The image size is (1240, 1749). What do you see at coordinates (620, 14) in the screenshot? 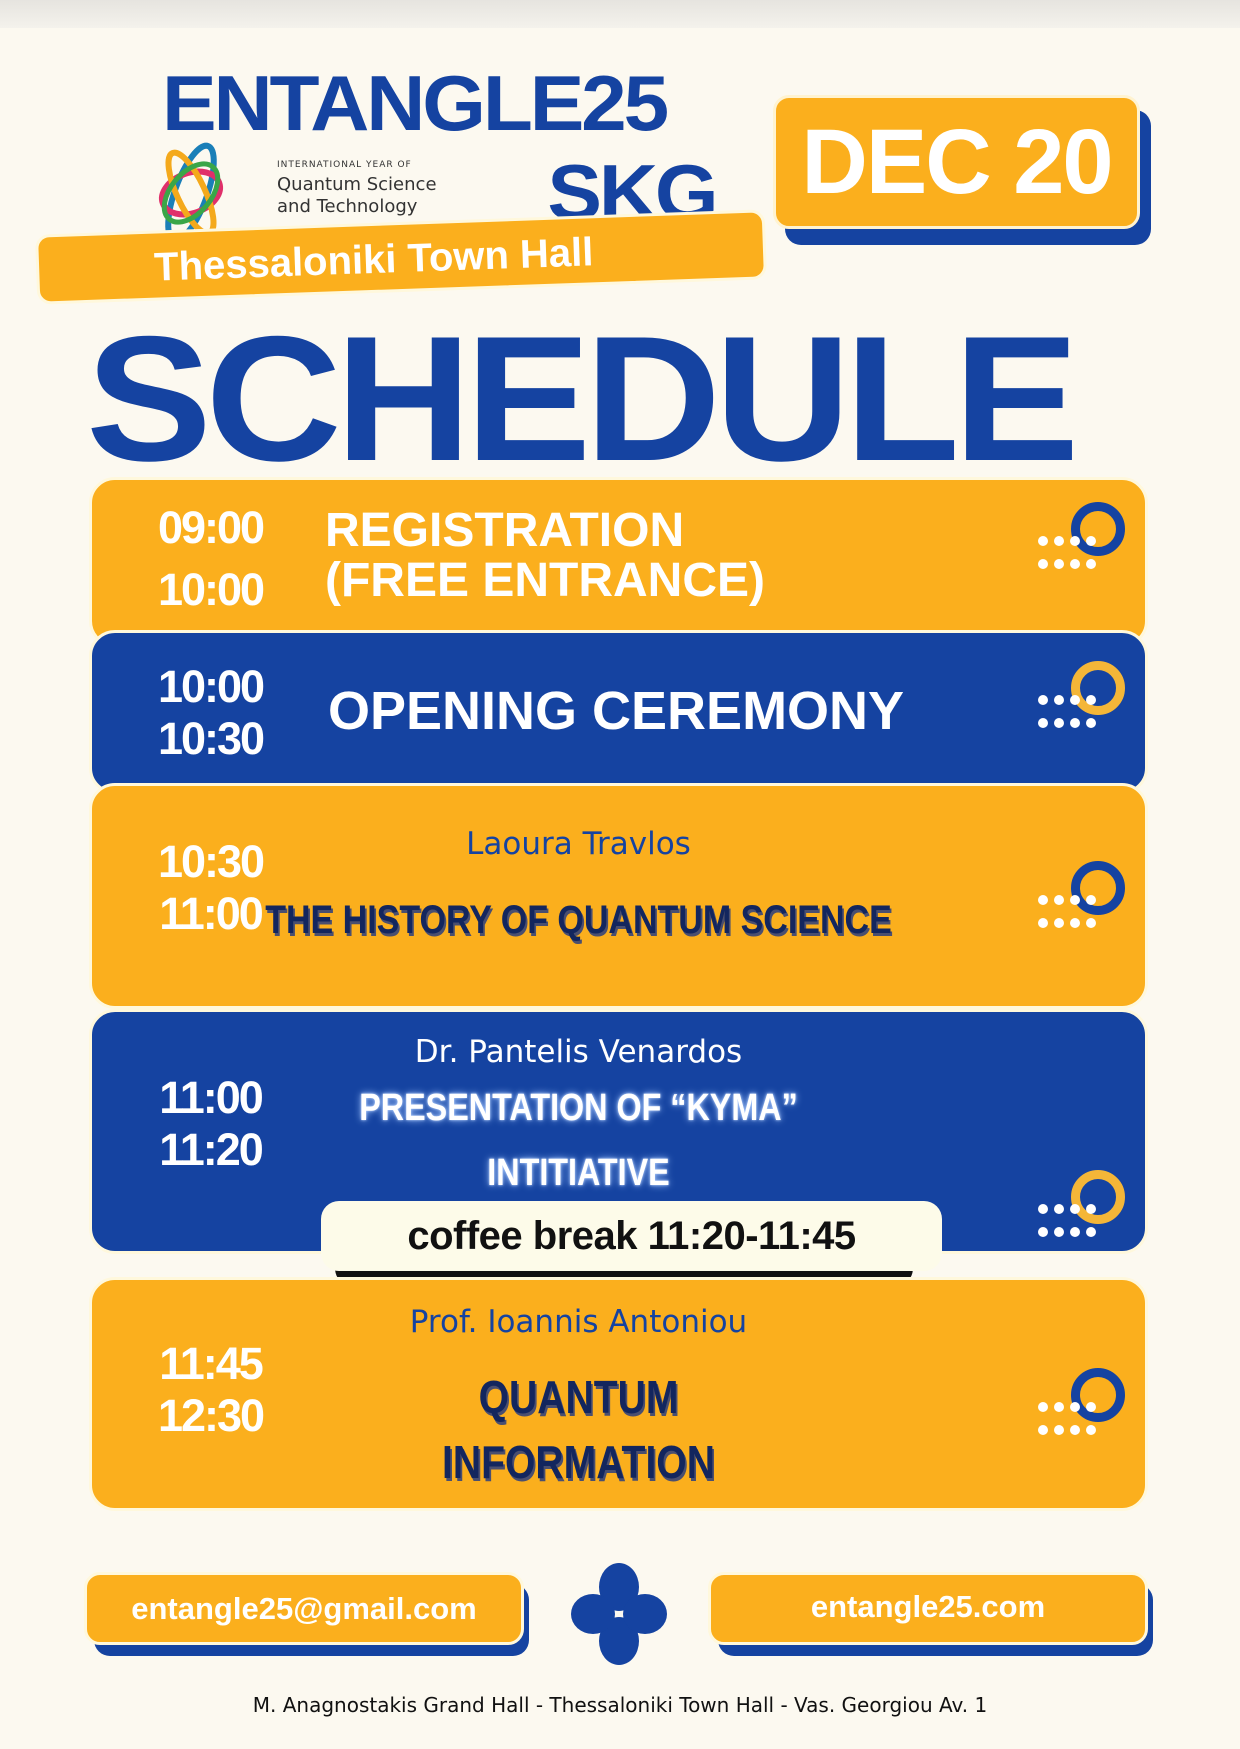
I see `top-bar` at bounding box center [620, 14].